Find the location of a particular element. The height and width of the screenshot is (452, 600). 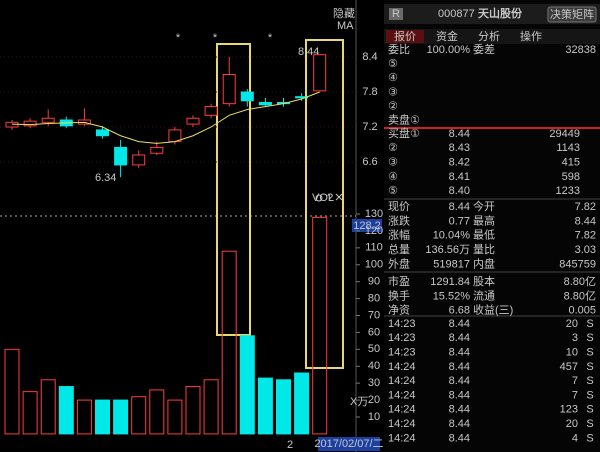

stat-label: 最高 is located at coordinates (484, 220).